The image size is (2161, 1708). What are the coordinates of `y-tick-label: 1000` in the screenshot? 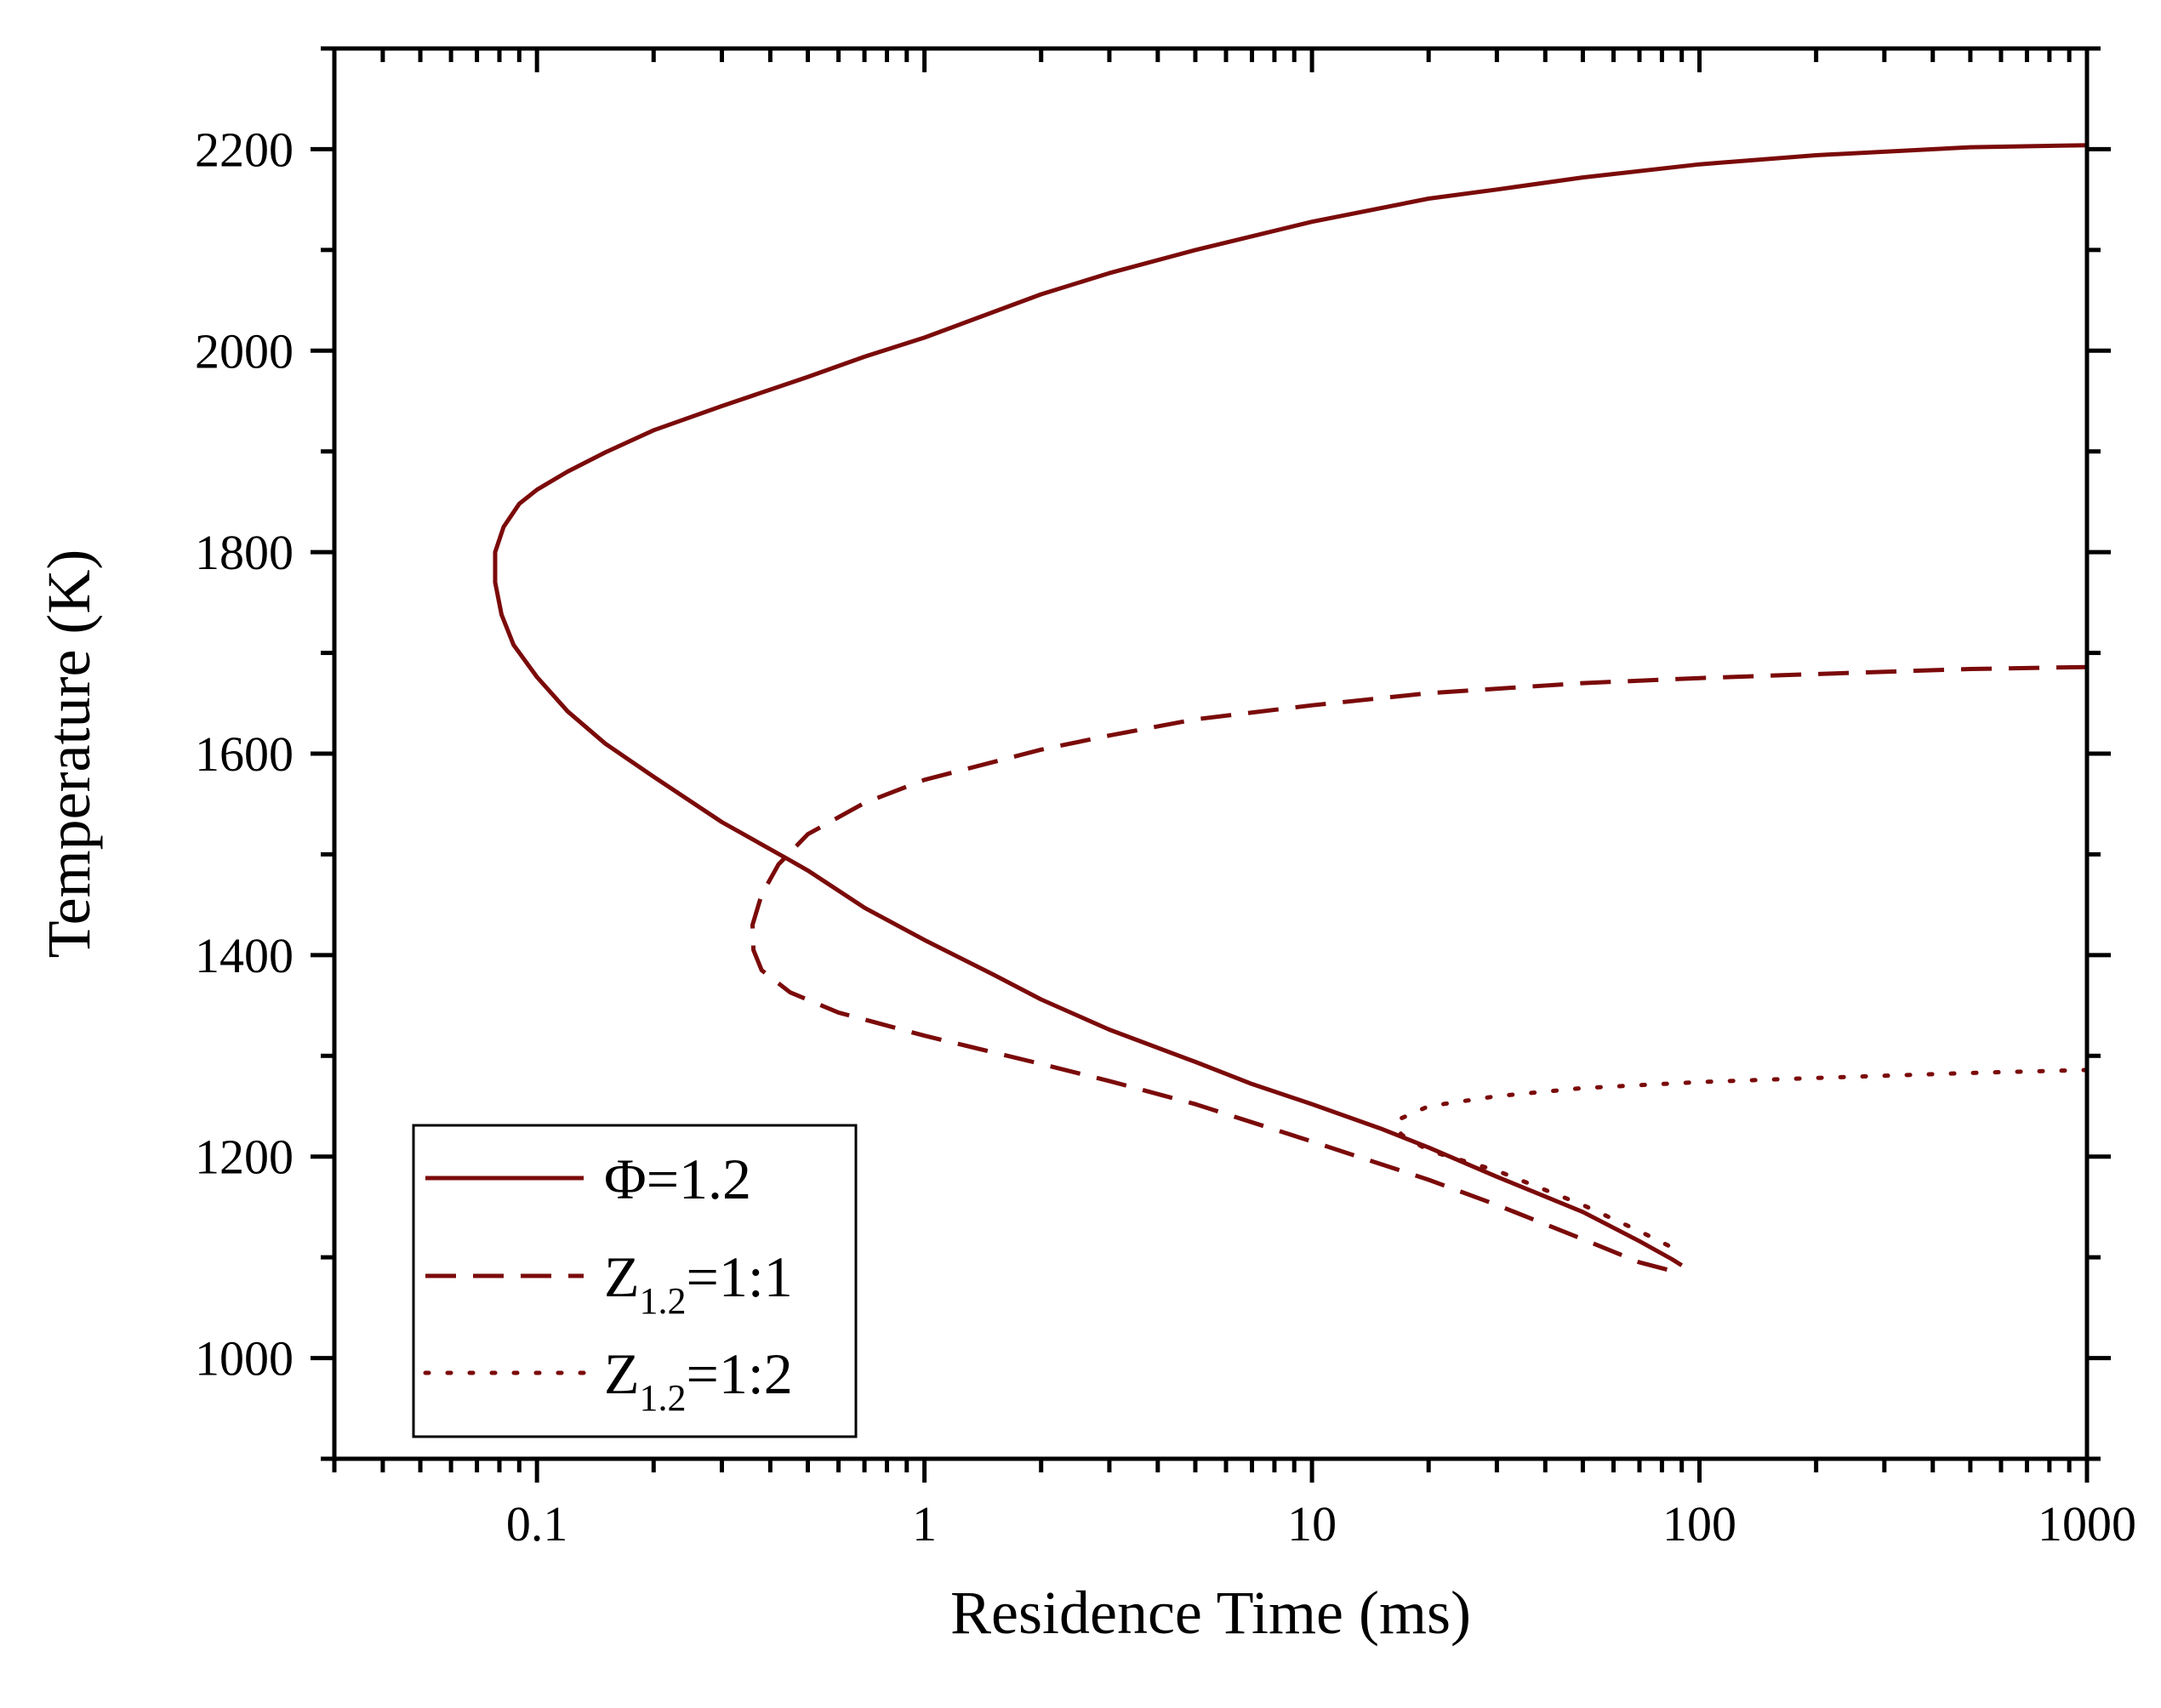 It's located at (244, 1358).